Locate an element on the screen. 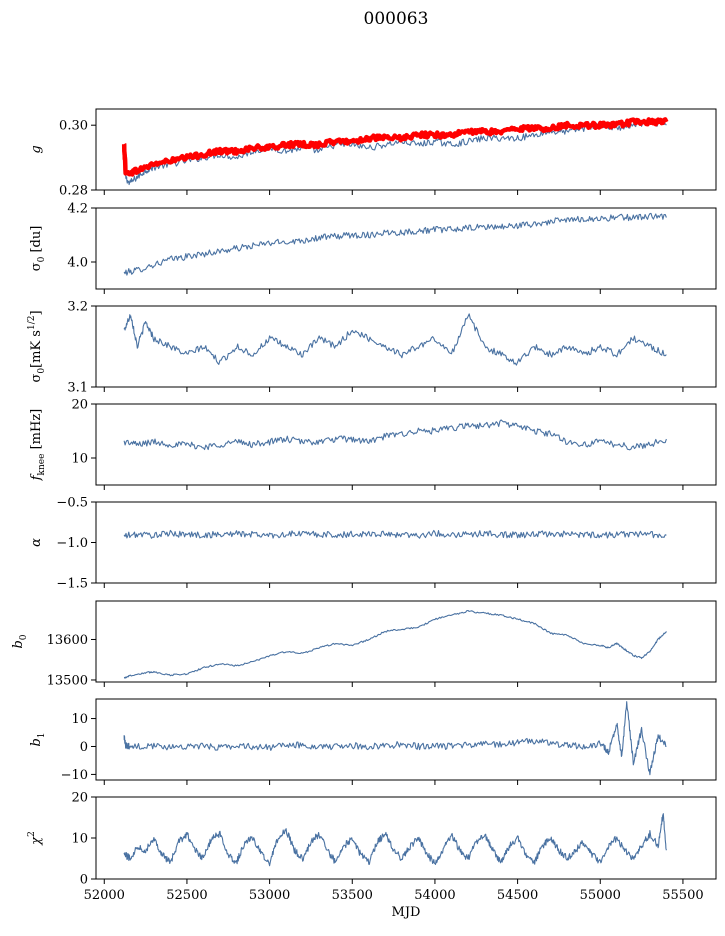 The image size is (725, 936). y-tick-label: 0.30 is located at coordinates (73, 126).